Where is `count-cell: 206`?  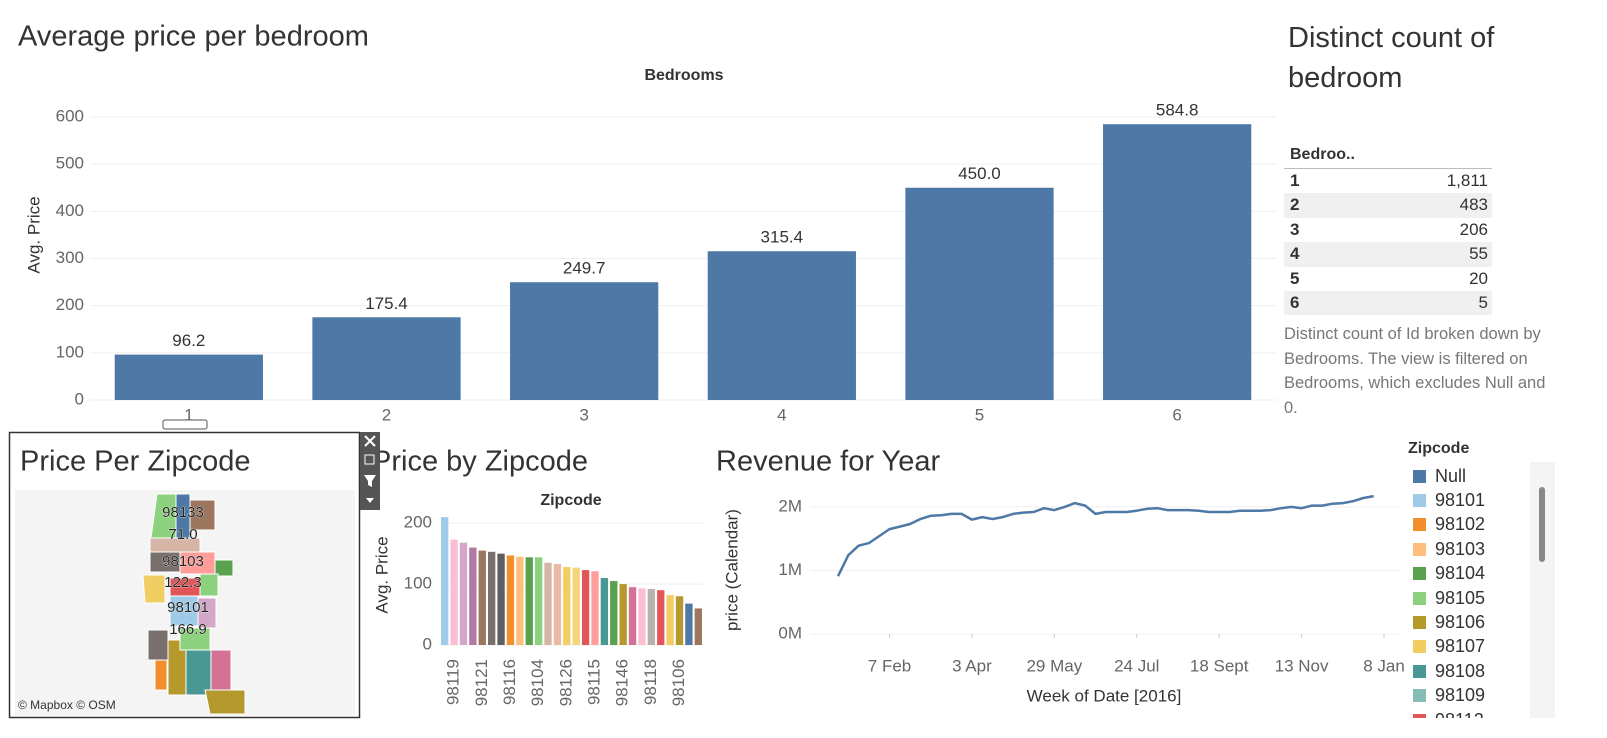
count-cell: 206 is located at coordinates (1473, 229).